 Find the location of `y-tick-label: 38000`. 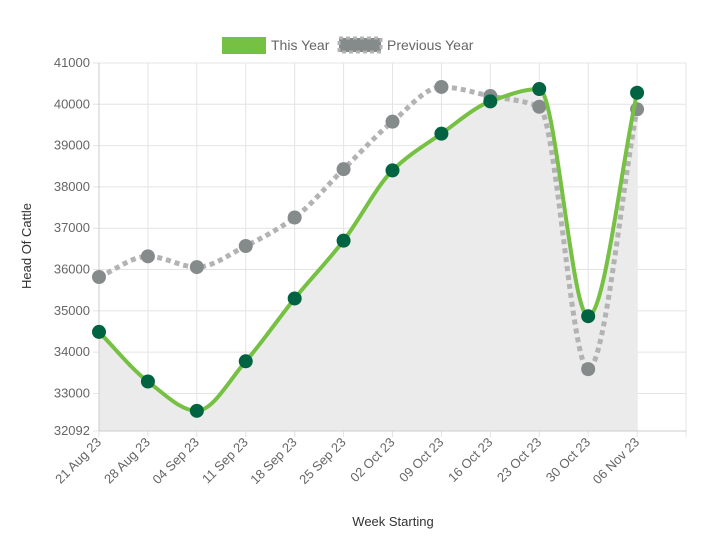

y-tick-label: 38000 is located at coordinates (72, 186).